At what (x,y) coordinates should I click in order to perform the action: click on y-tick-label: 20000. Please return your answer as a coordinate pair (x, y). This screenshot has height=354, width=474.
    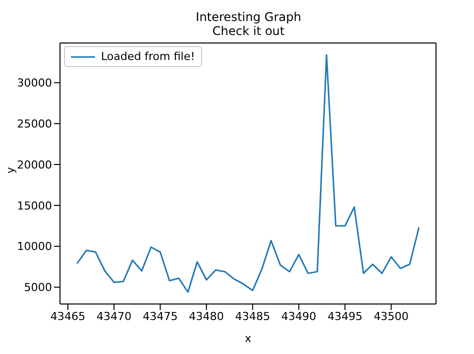
    Looking at the image, I should click on (34, 165).